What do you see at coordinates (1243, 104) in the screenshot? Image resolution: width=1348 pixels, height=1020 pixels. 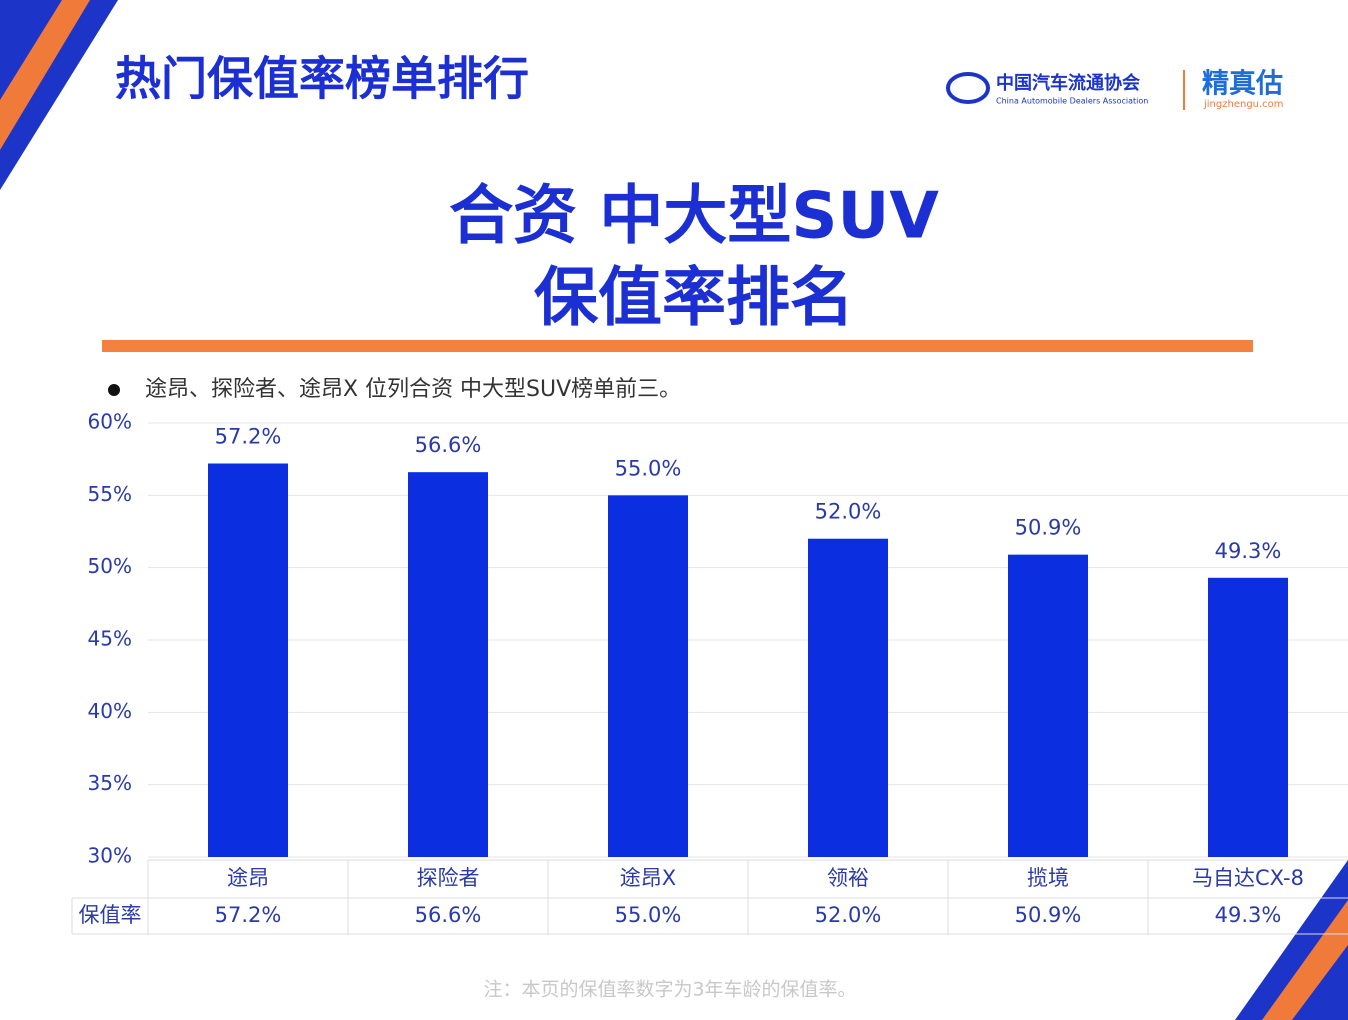 I see `brand-url: jingzhengu.com` at bounding box center [1243, 104].